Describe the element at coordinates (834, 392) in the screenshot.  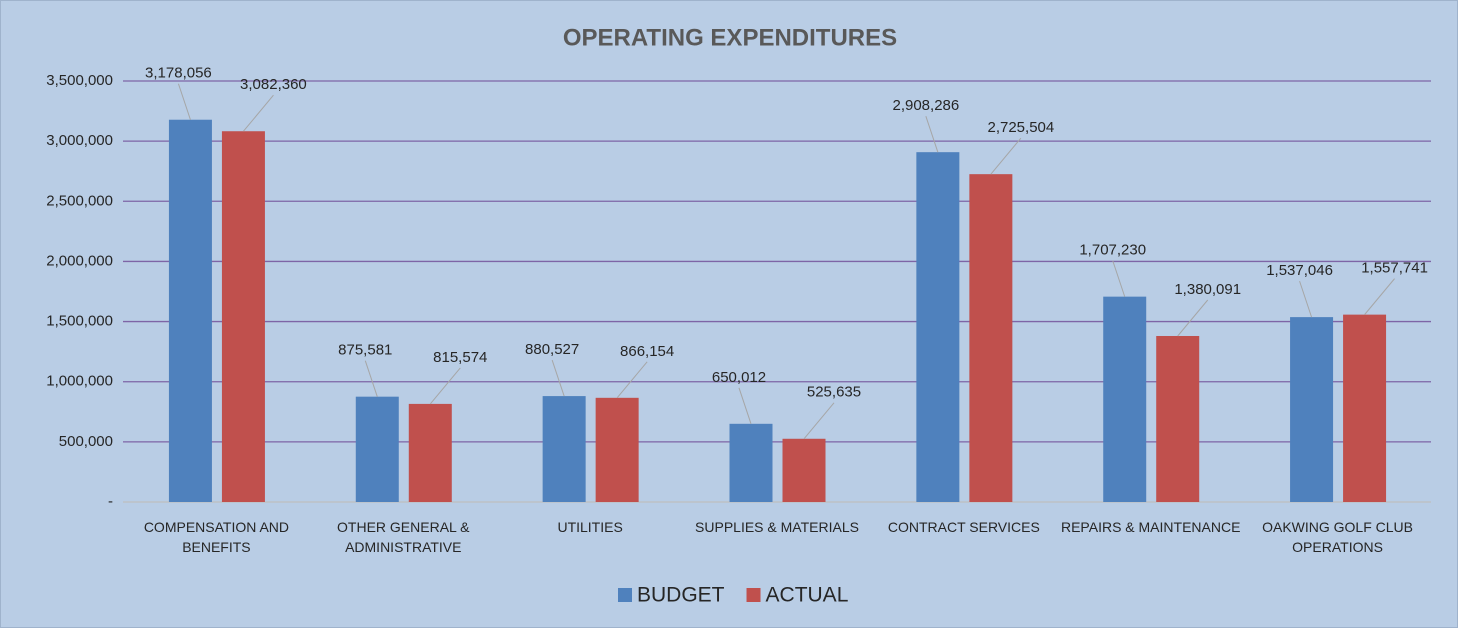
I see `value-label: 525,635` at that location.